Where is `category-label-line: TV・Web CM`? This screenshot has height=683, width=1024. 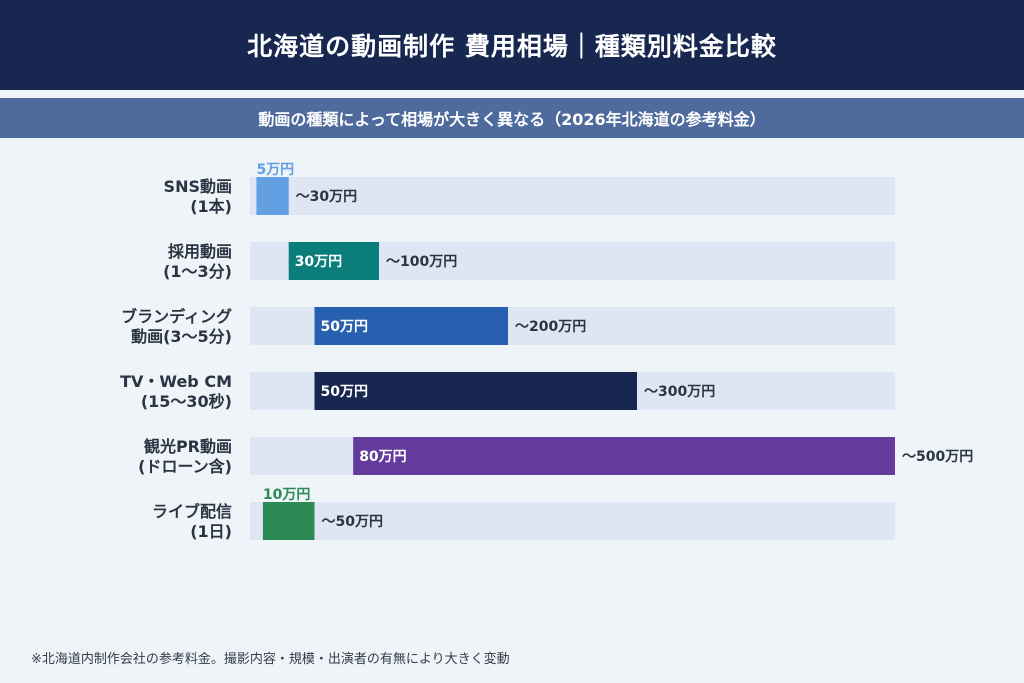
category-label-line: TV・Web CM is located at coordinates (176, 381).